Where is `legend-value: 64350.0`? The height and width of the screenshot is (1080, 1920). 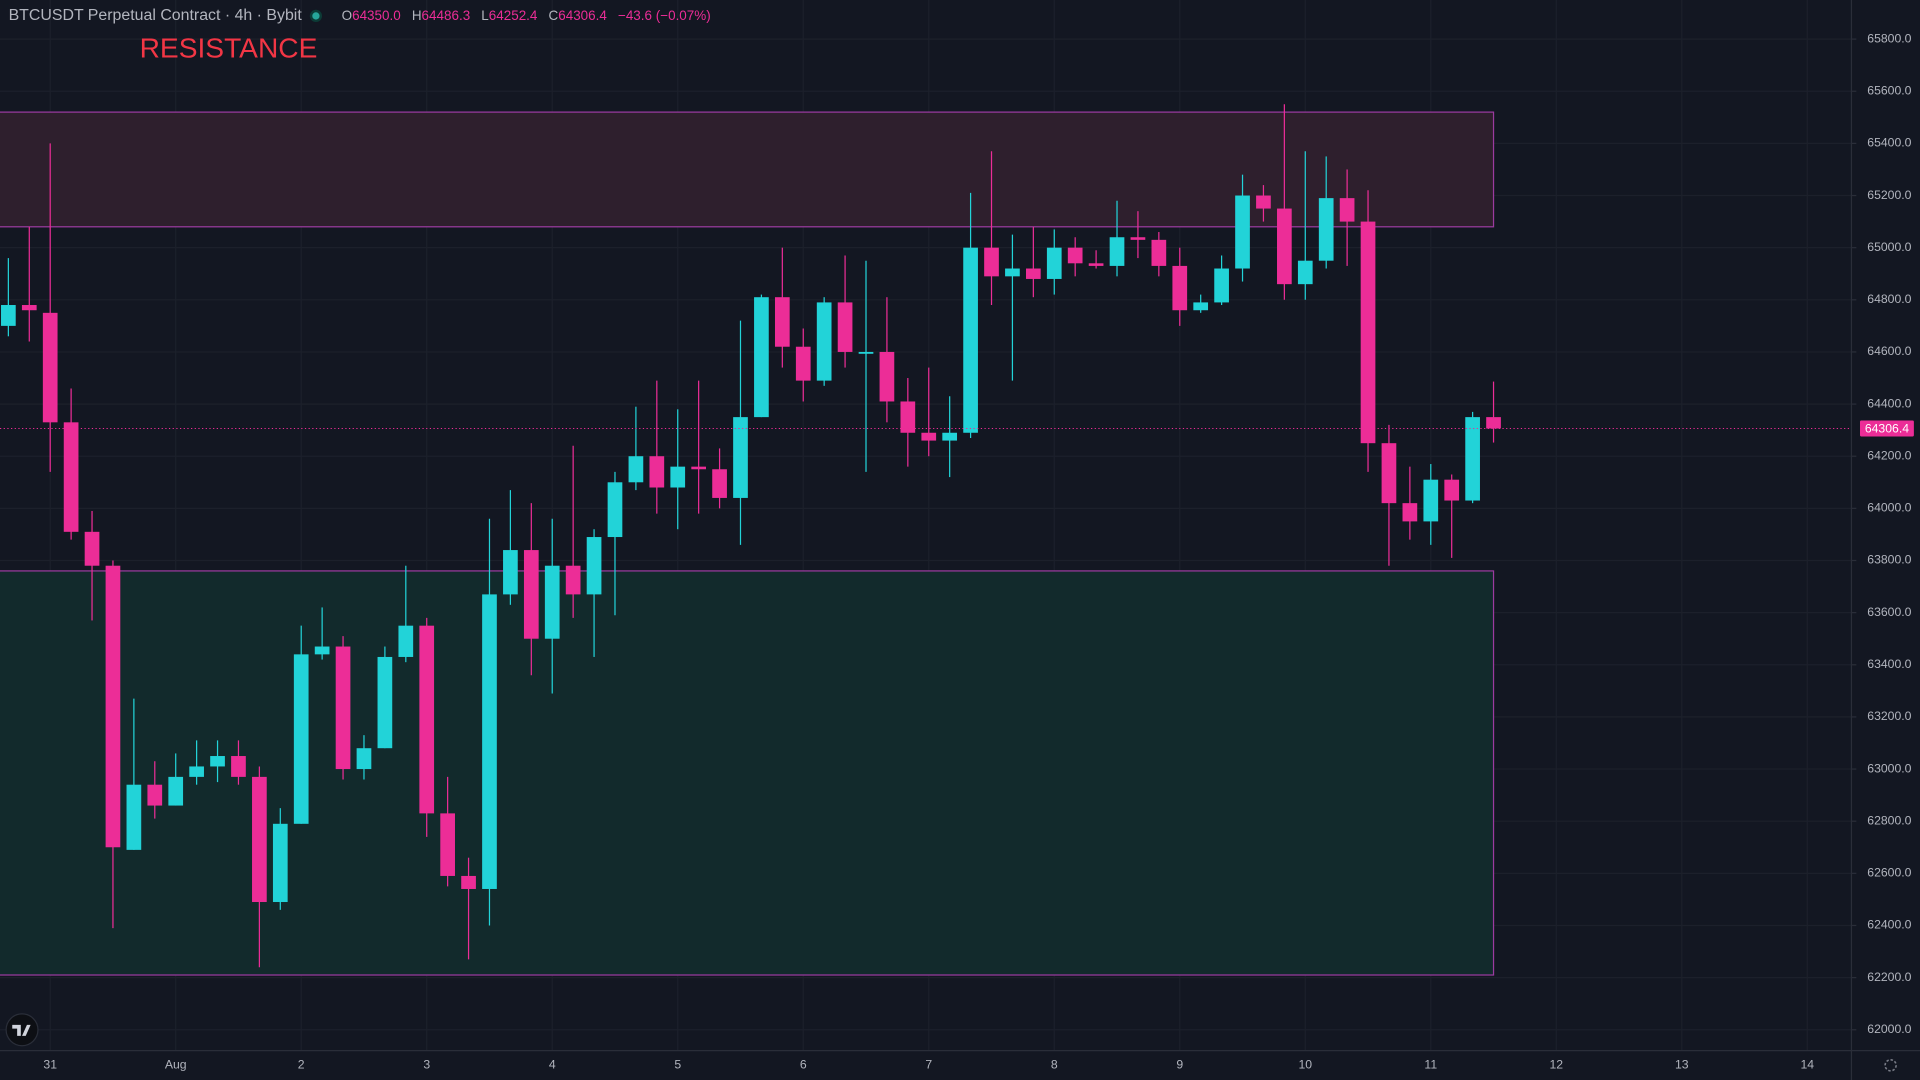 legend-value: 64350.0 is located at coordinates (376, 14).